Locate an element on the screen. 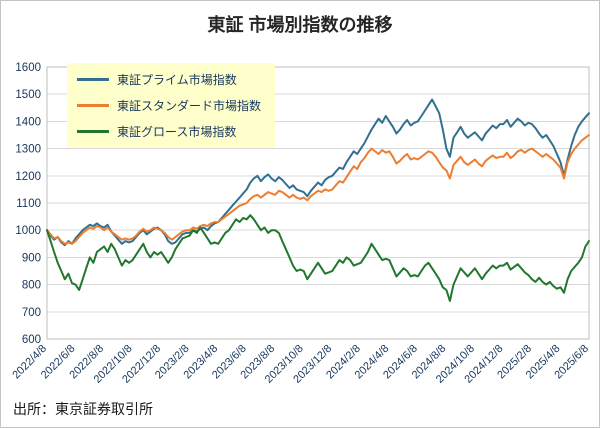 Image resolution: width=600 pixels, height=428 pixels. y-axis-label: 1000 is located at coordinates (28, 231).